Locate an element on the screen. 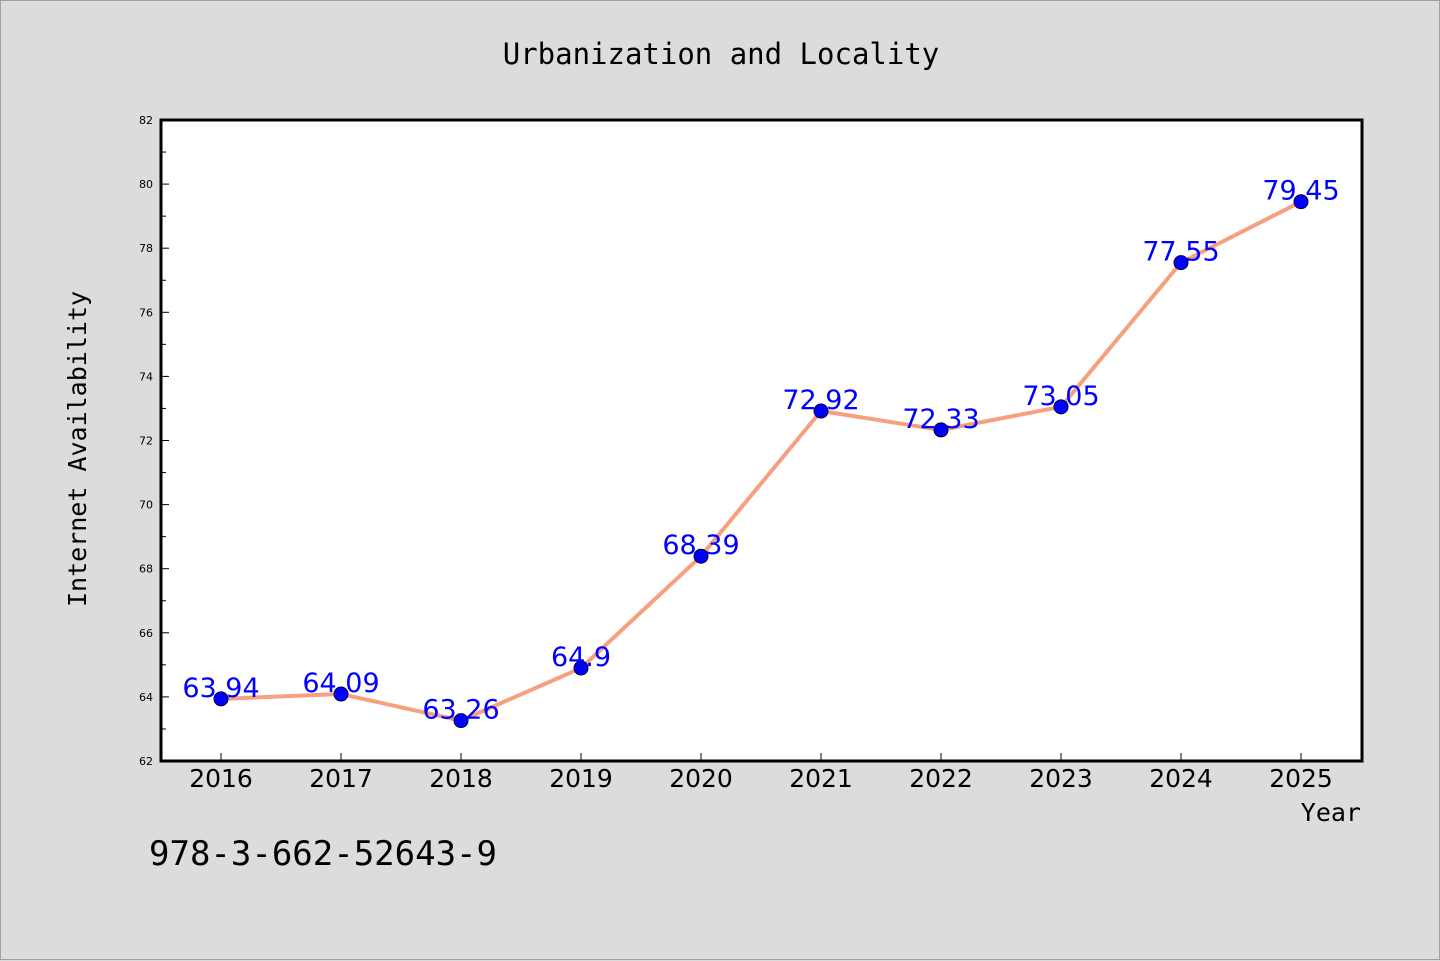 This screenshot has height=961, width=1440. x-tick-label: 2017 is located at coordinates (341, 778).